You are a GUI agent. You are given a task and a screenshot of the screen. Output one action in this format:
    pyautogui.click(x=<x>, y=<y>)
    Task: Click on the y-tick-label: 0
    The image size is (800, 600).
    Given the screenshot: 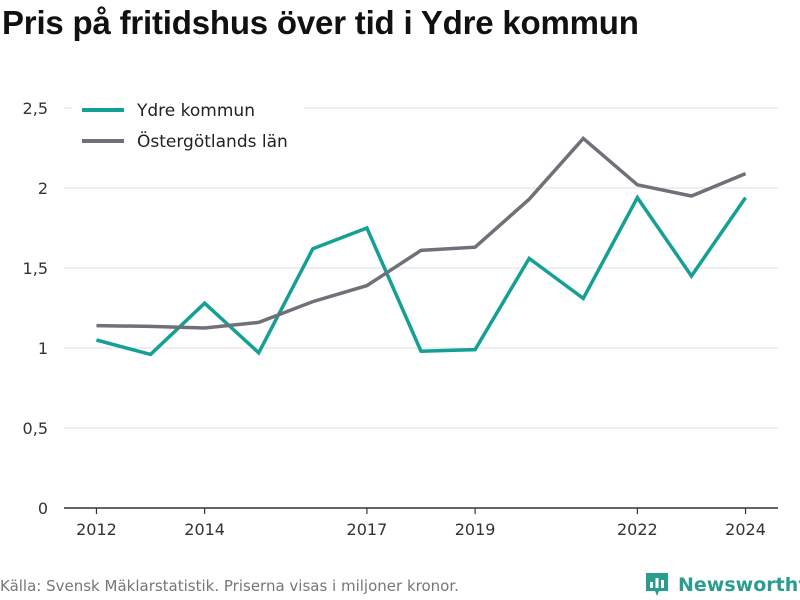 What is the action you would take?
    pyautogui.click(x=43, y=508)
    